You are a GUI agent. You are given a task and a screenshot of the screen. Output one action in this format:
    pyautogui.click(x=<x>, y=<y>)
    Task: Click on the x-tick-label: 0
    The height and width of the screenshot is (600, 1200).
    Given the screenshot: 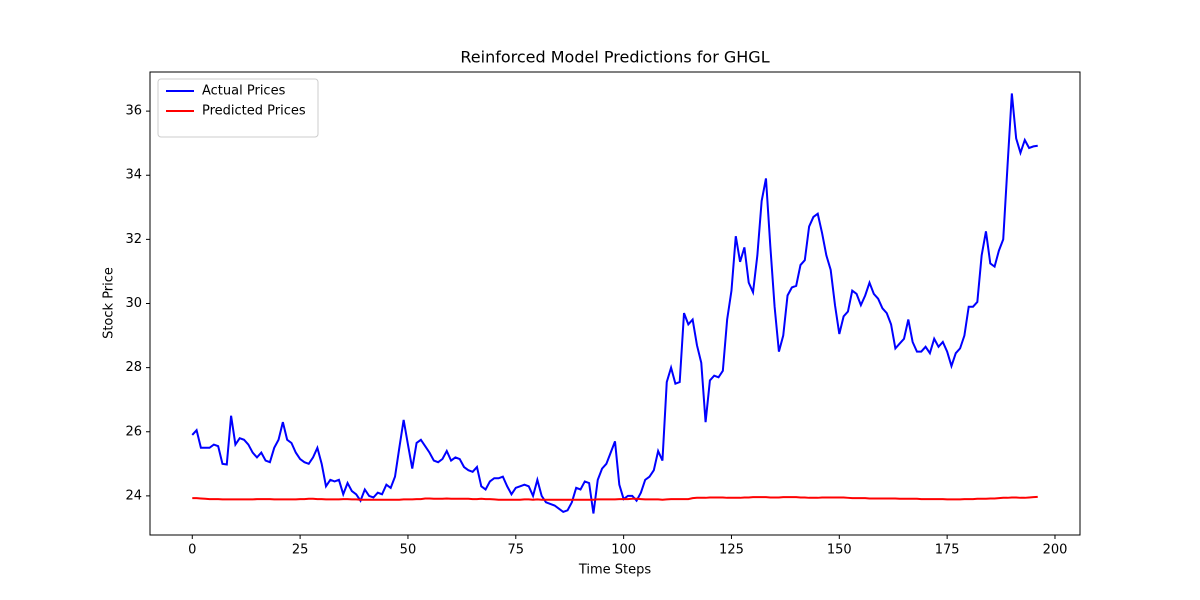 What is the action you would take?
    pyautogui.click(x=192, y=550)
    